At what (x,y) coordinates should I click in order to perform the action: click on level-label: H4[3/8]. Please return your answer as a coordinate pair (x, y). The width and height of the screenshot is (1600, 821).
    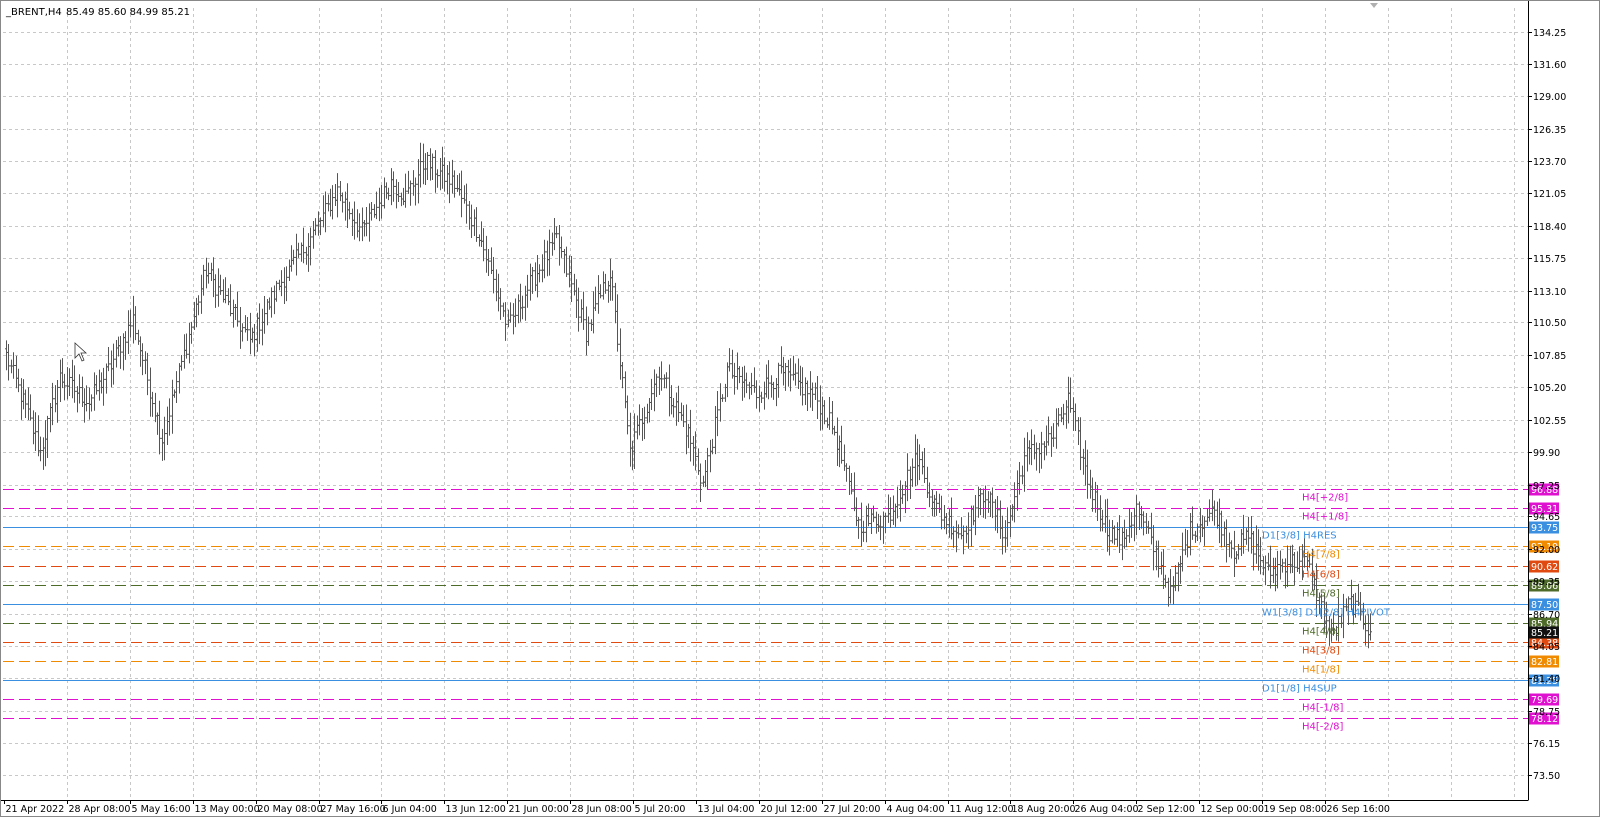
    Looking at the image, I should click on (1321, 651).